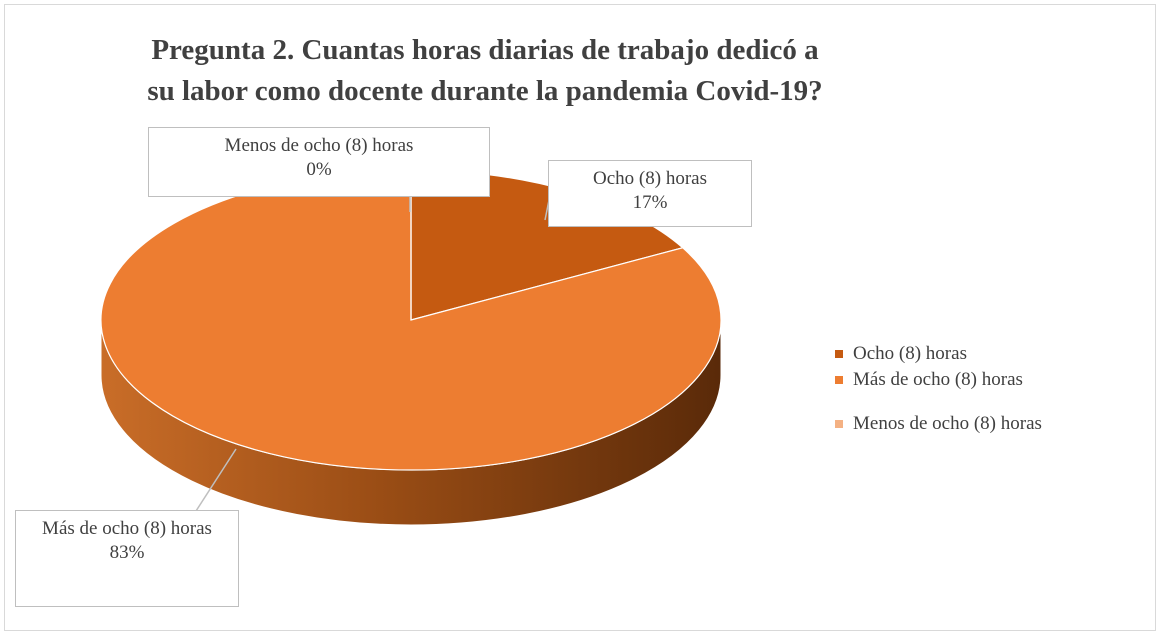 This screenshot has height=635, width=1162. What do you see at coordinates (319, 145) in the screenshot?
I see `data-label-category: Menos de ocho (8) horas` at bounding box center [319, 145].